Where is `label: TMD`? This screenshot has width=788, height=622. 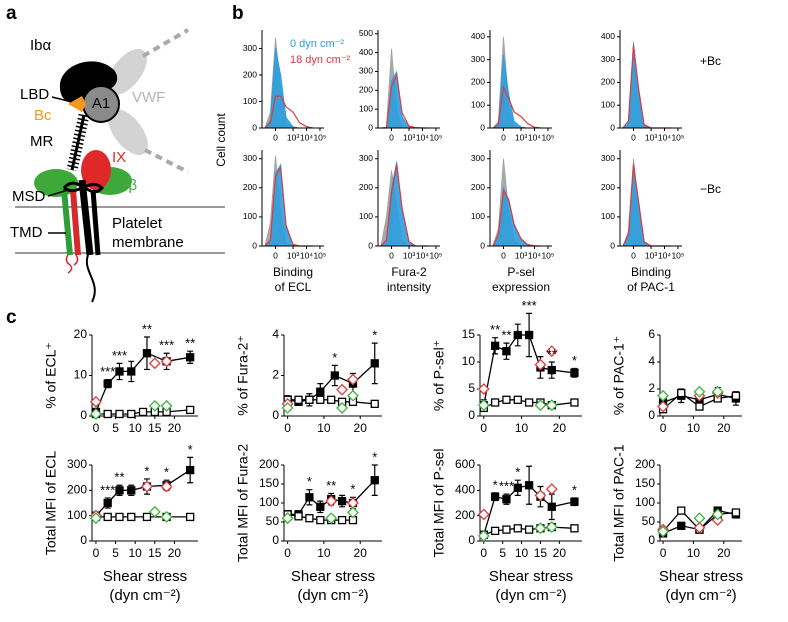 label: TMD is located at coordinates (26, 232).